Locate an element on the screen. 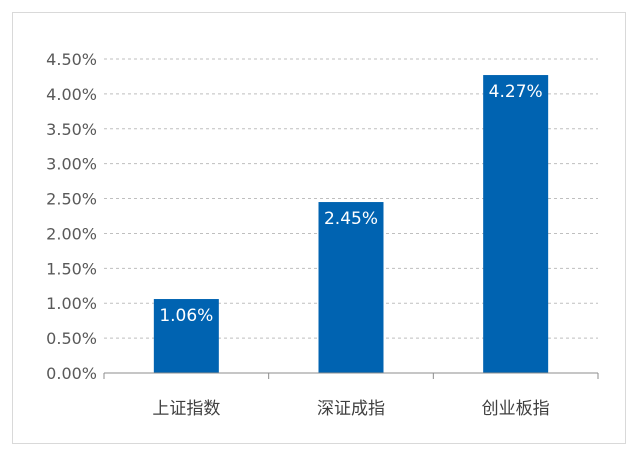  y-tick-label: 3.50% is located at coordinates (71, 129).